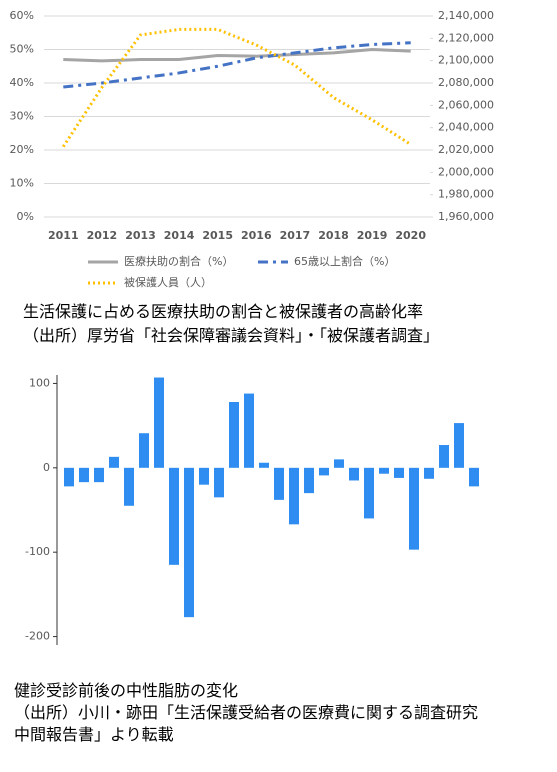 This screenshot has height=772, width=557. I want to click on x-tick-label: 2012, so click(102, 235).